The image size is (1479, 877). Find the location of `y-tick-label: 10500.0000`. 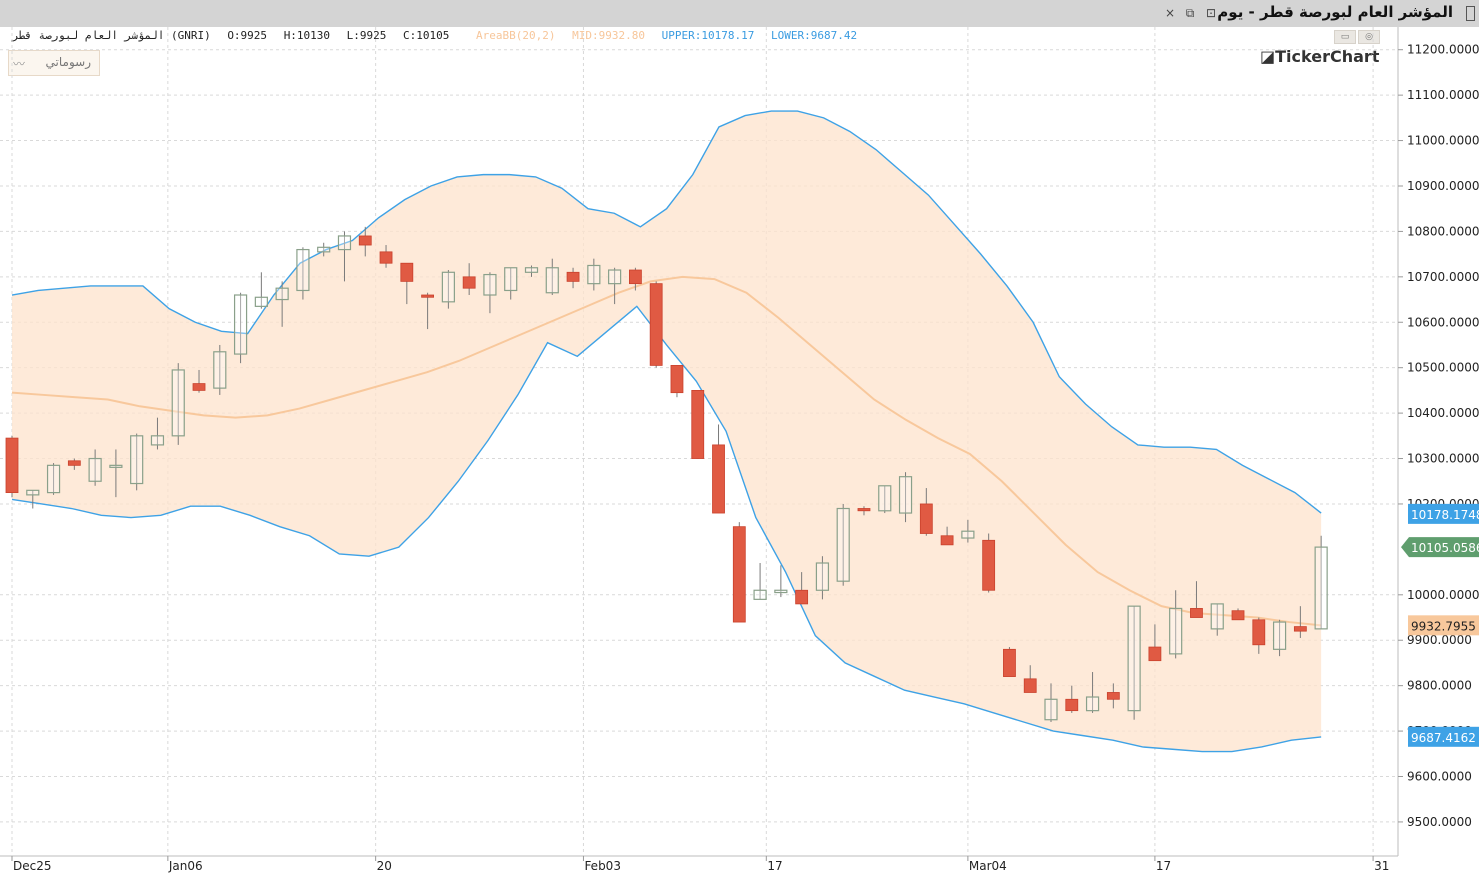

y-tick-label: 10500.0000 is located at coordinates (1443, 368).